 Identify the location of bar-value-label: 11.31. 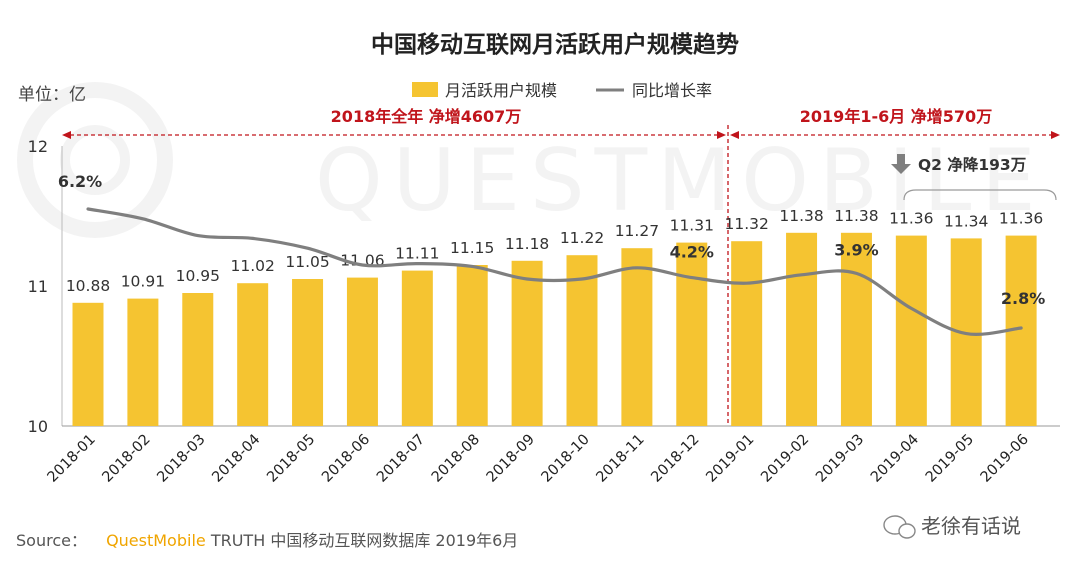
(692, 226).